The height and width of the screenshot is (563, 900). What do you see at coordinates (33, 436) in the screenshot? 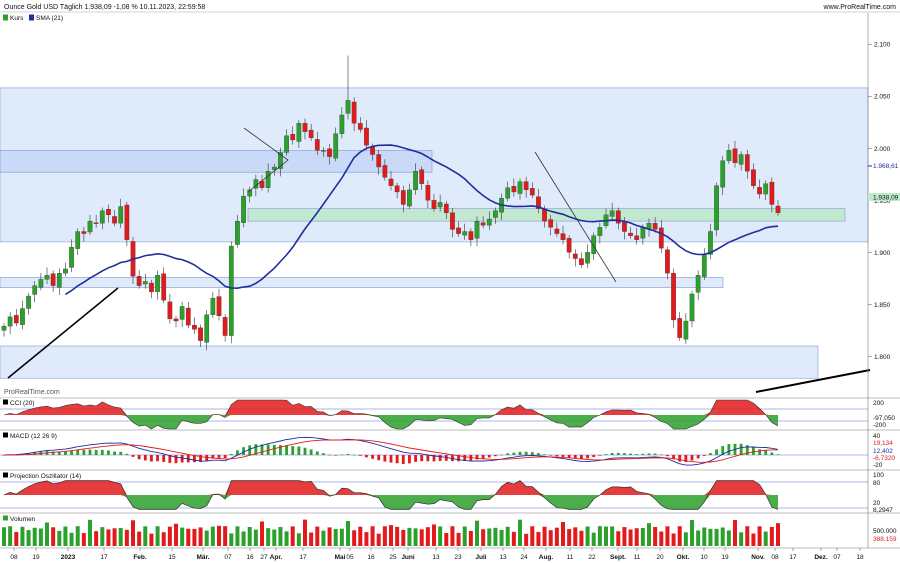
I see `macd-legend: MACD (12 26 9)` at bounding box center [33, 436].